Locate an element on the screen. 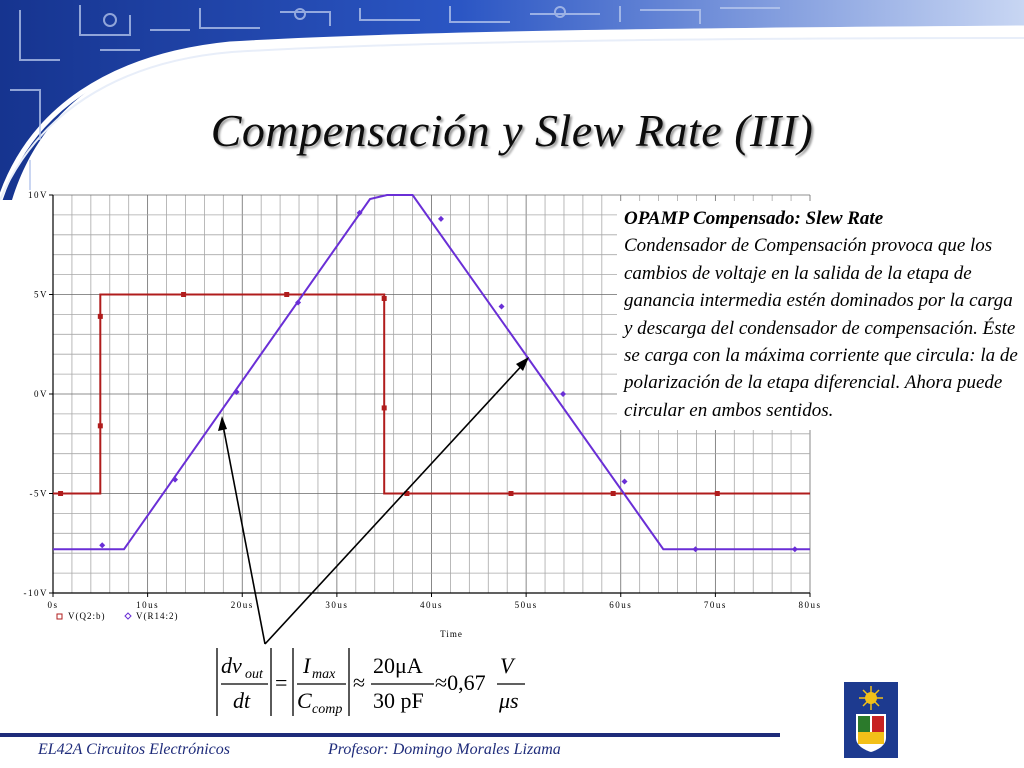 This screenshot has width=1024, height=768. lhs-numerator-sub: out is located at coordinates (254, 674).